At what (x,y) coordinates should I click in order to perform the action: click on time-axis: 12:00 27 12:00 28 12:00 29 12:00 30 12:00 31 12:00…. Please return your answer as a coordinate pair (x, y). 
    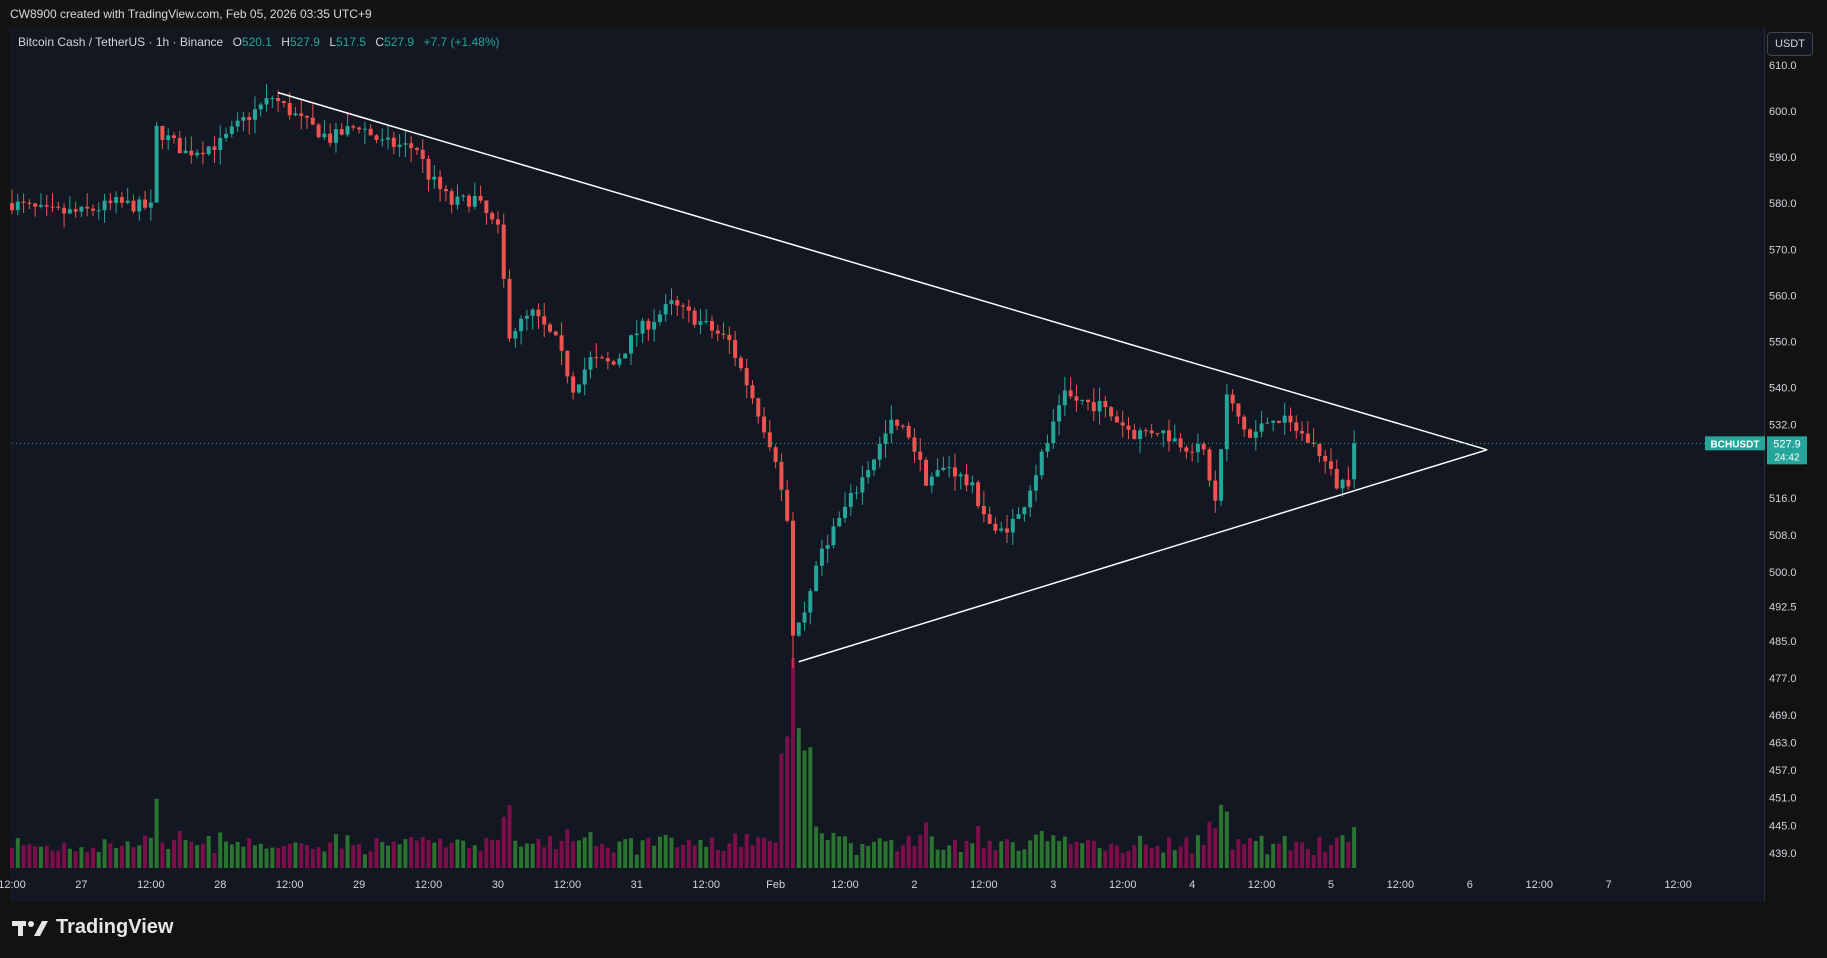
    Looking at the image, I should click on (846, 885).